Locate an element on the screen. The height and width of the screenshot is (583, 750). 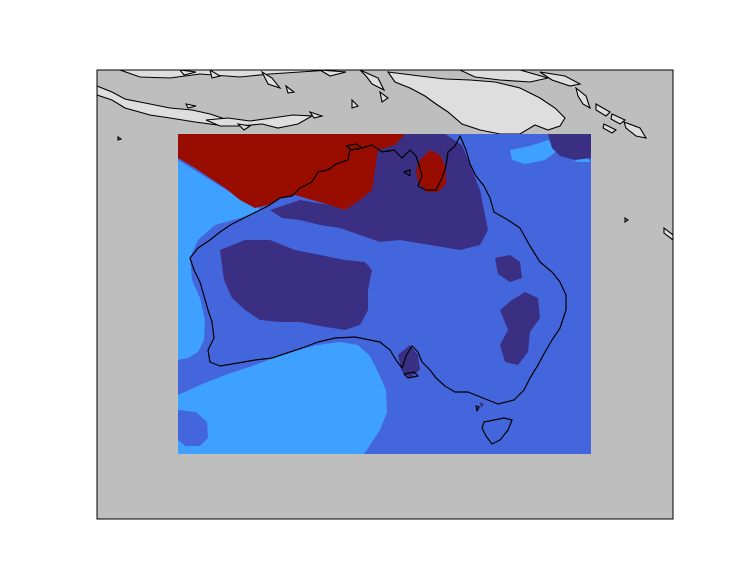
field-sky-blue-west is located at coordinates (220, 260).